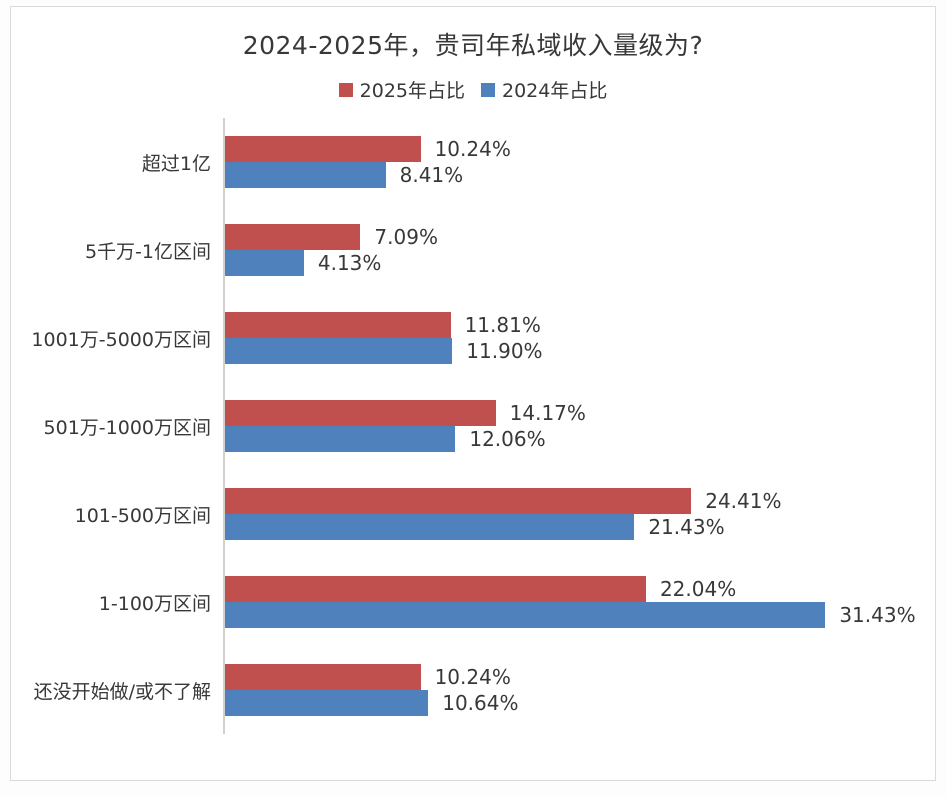  What do you see at coordinates (504, 351) in the screenshot?
I see `bar-value-label: 11.90%` at bounding box center [504, 351].